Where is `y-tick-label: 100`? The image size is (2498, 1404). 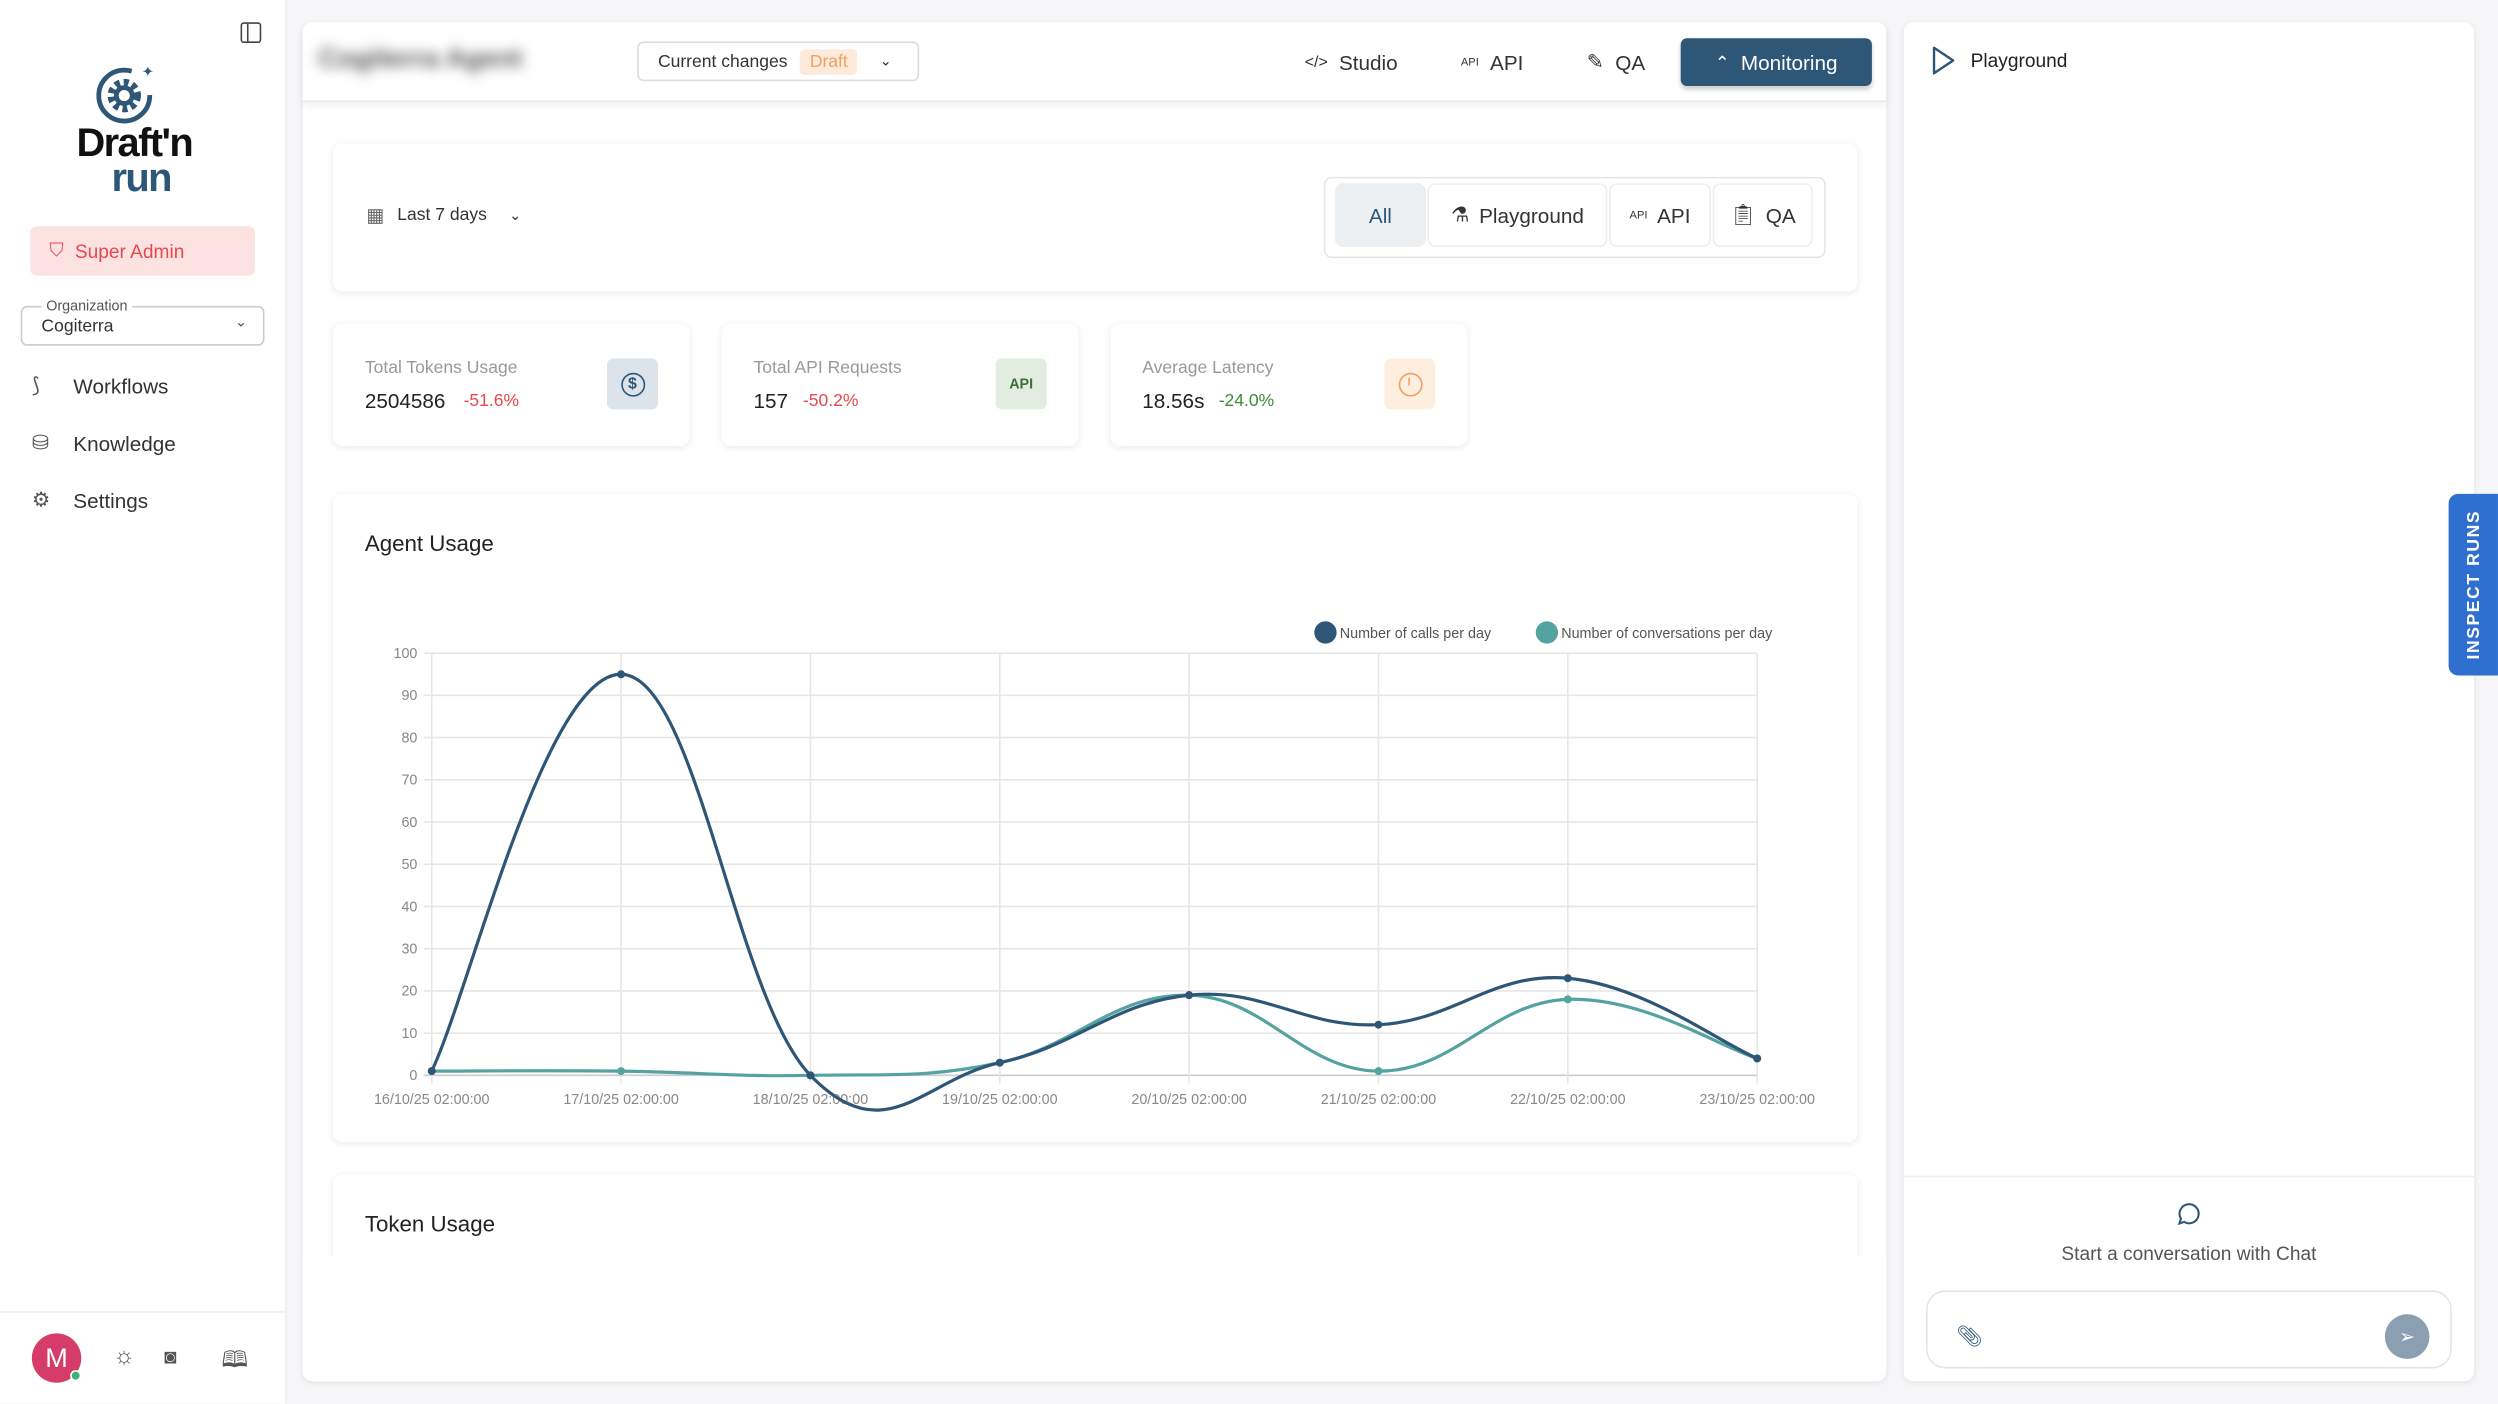
y-tick-label: 100 is located at coordinates (405, 654).